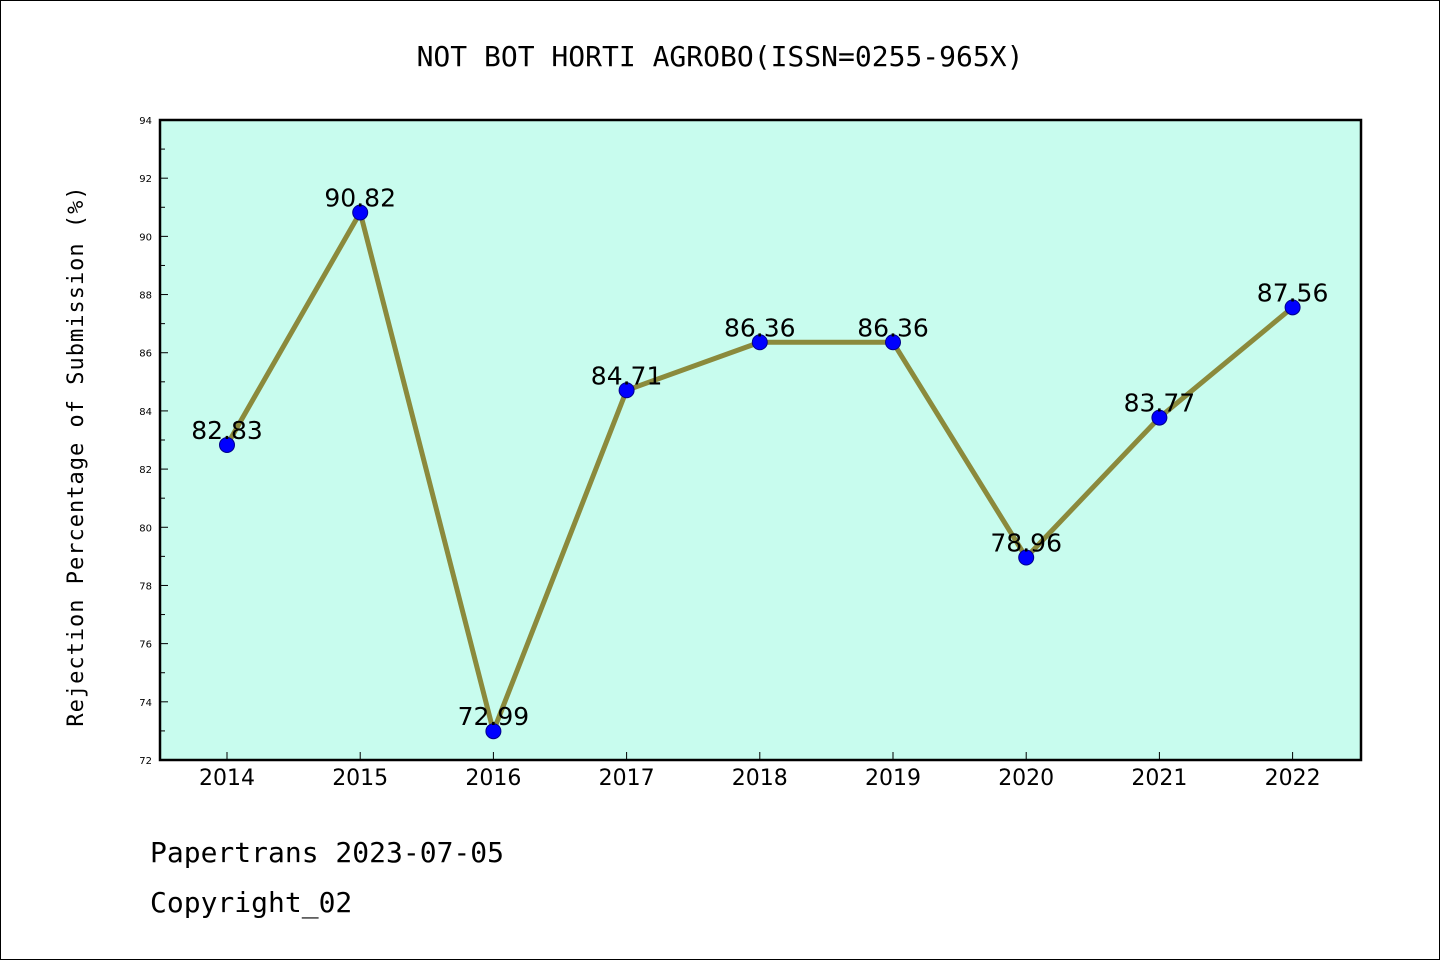 This screenshot has height=960, width=1440. Describe the element at coordinates (493, 778) in the screenshot. I see `x-tick-label: 2016` at that location.